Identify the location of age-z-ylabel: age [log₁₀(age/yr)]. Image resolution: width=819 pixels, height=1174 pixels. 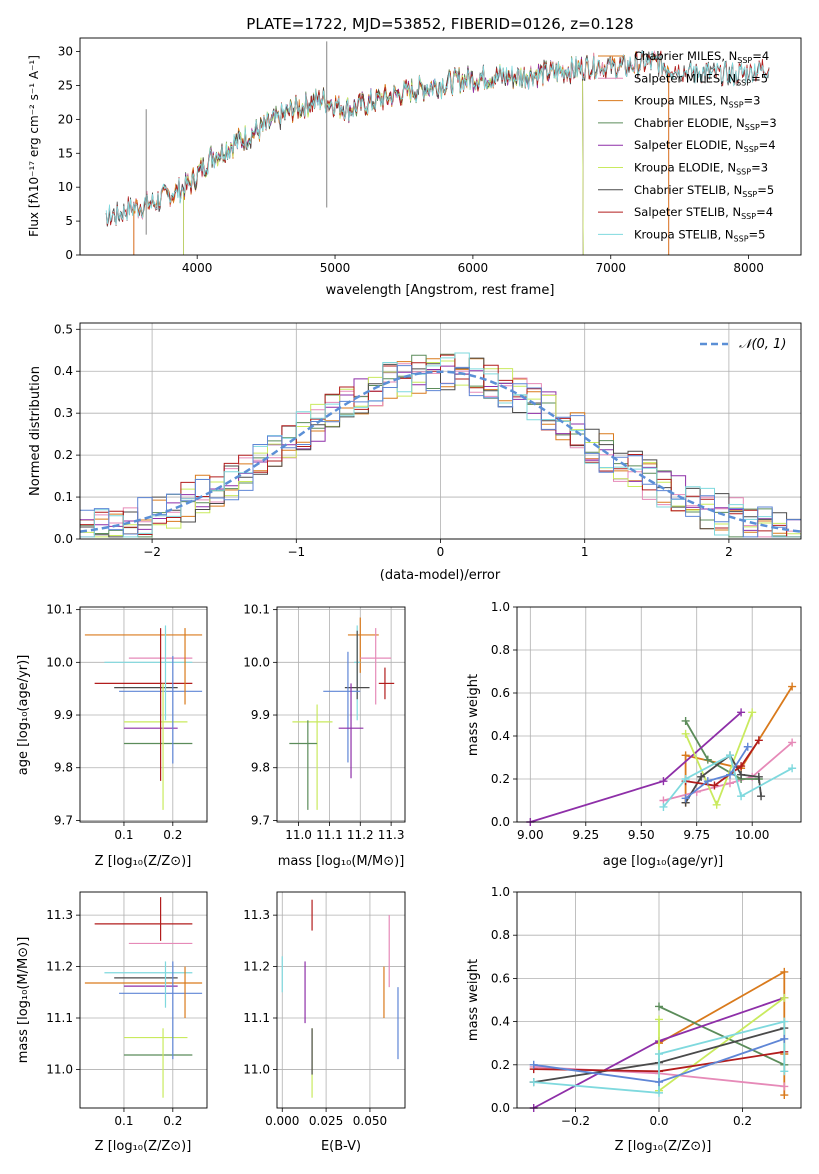
(23, 715).